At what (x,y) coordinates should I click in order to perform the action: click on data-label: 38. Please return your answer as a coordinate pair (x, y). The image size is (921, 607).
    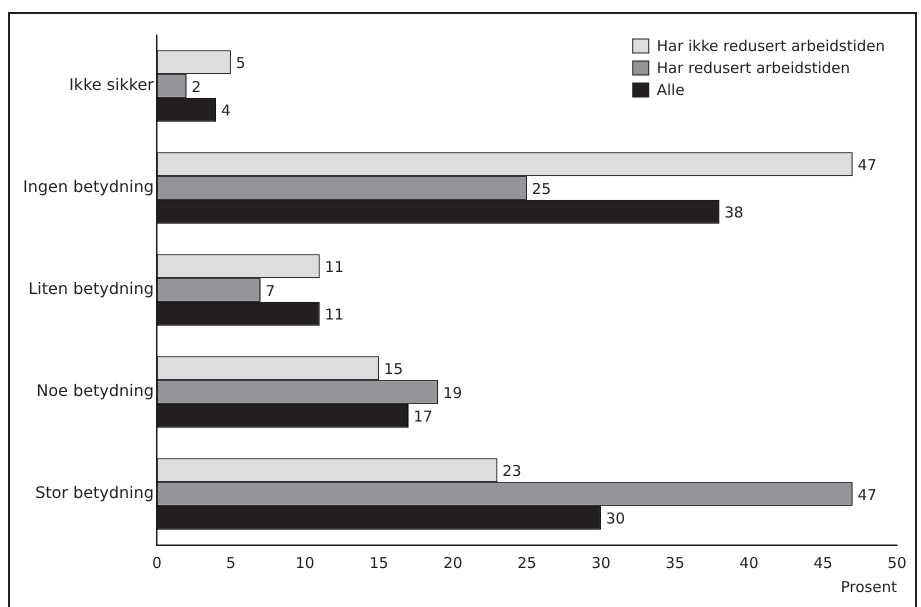
    Looking at the image, I should click on (734, 213).